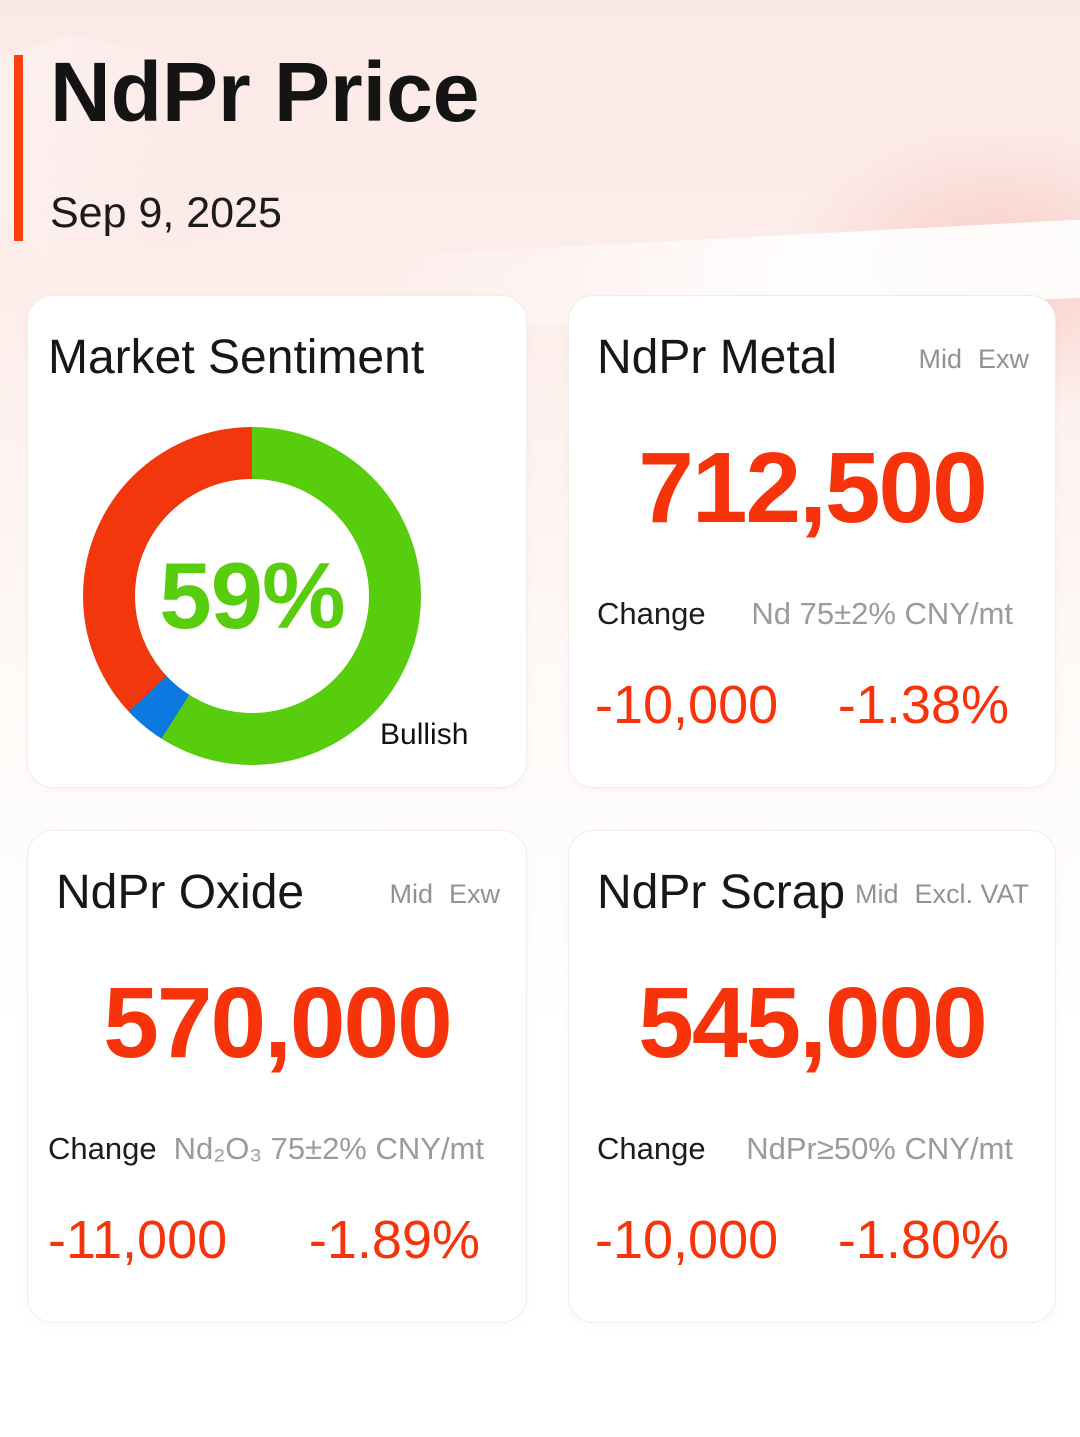 The width and height of the screenshot is (1080, 1437). I want to click on sentiment-percentage: 59%, so click(252, 595).